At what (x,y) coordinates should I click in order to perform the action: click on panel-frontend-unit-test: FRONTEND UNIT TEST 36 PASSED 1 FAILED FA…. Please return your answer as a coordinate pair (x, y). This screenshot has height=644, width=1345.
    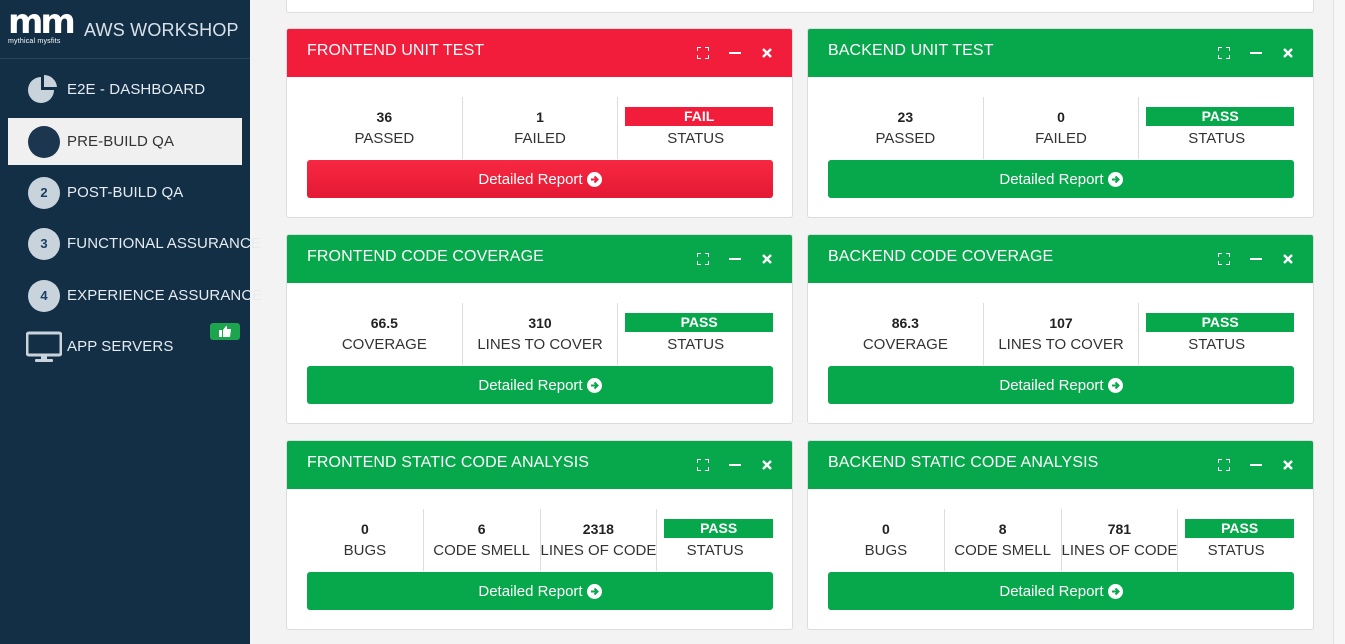
    Looking at the image, I should click on (539, 123).